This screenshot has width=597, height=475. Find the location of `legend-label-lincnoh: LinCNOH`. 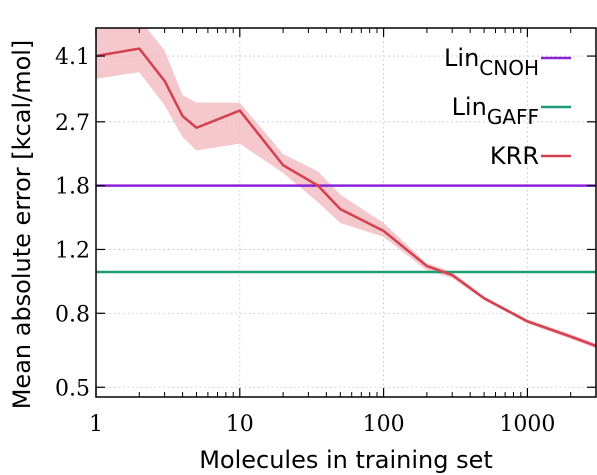

legend-label-lincnoh: LinCNOH is located at coordinates (491, 62).